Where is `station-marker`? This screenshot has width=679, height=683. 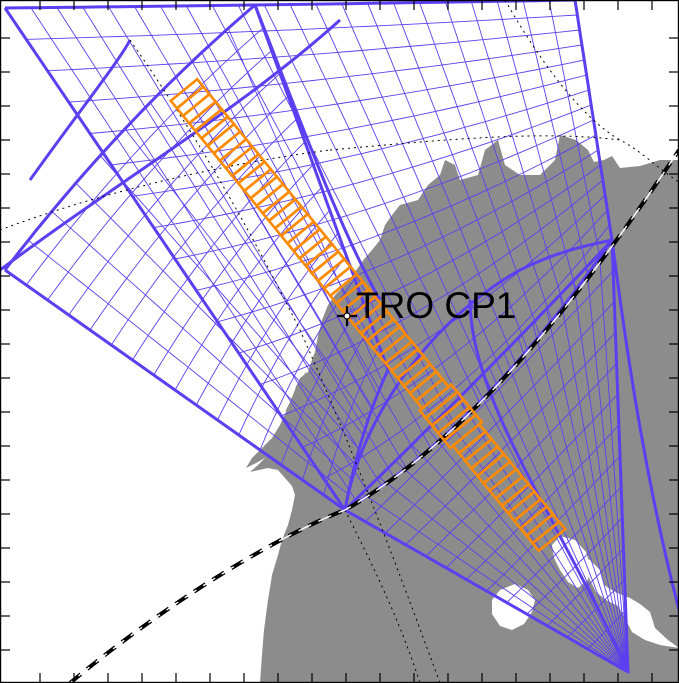
station-marker is located at coordinates (347, 316).